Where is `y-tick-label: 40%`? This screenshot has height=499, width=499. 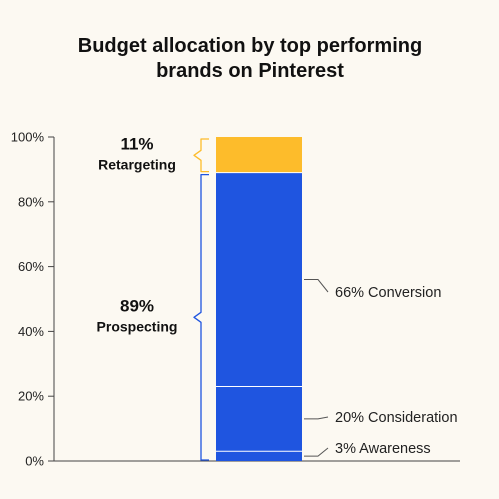
y-tick-label: 40% is located at coordinates (31, 331).